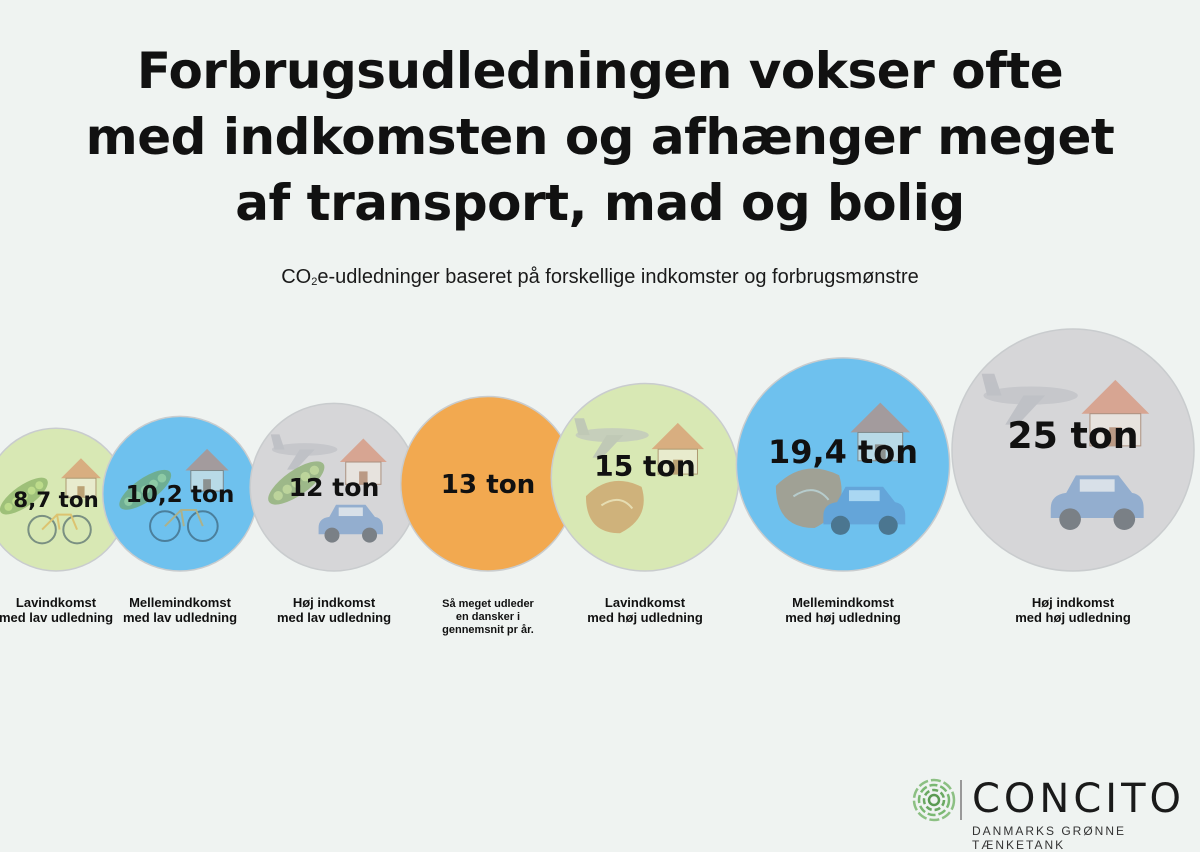  I want to click on bubble-value-label: 10,2 ton, so click(180, 494).